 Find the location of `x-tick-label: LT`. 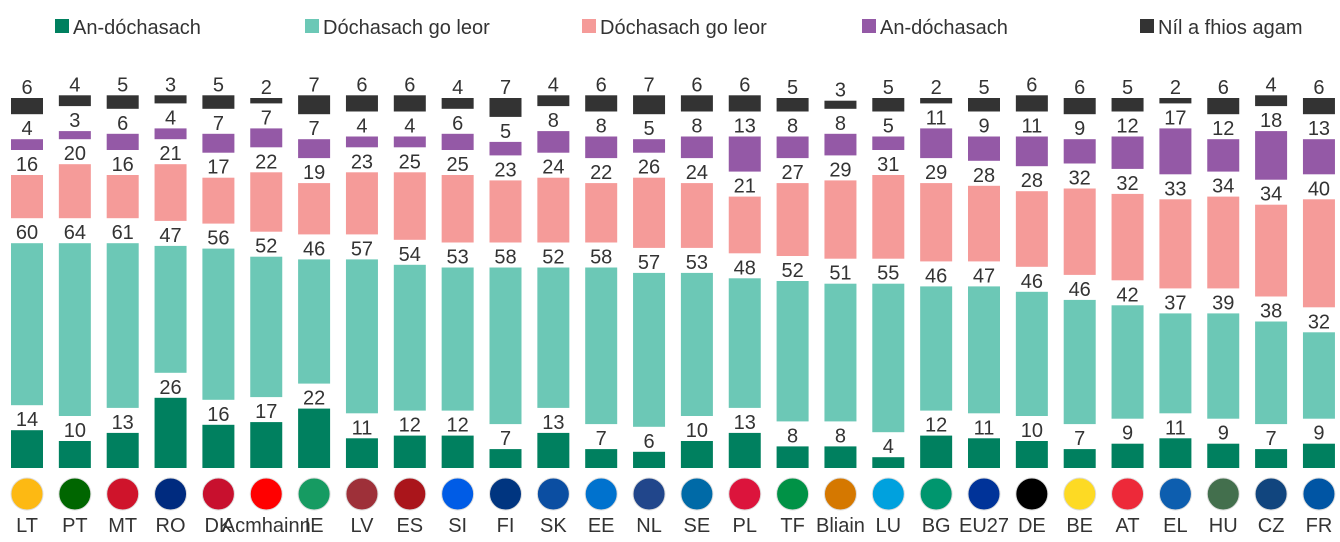

x-tick-label: LT is located at coordinates (27, 526).